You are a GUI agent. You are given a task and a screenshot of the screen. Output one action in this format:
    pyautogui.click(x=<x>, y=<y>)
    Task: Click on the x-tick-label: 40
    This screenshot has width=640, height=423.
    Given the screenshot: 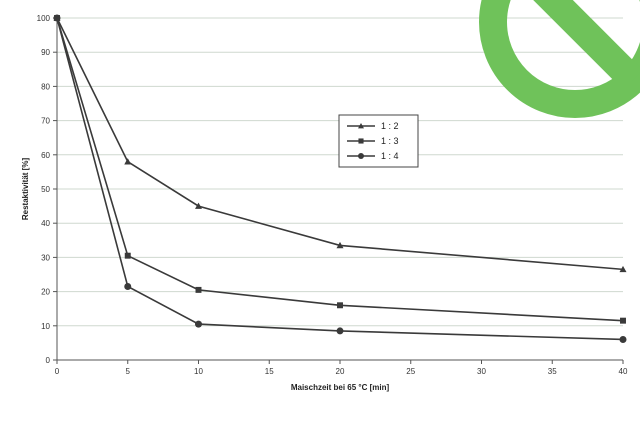 What is the action you would take?
    pyautogui.click(x=623, y=371)
    